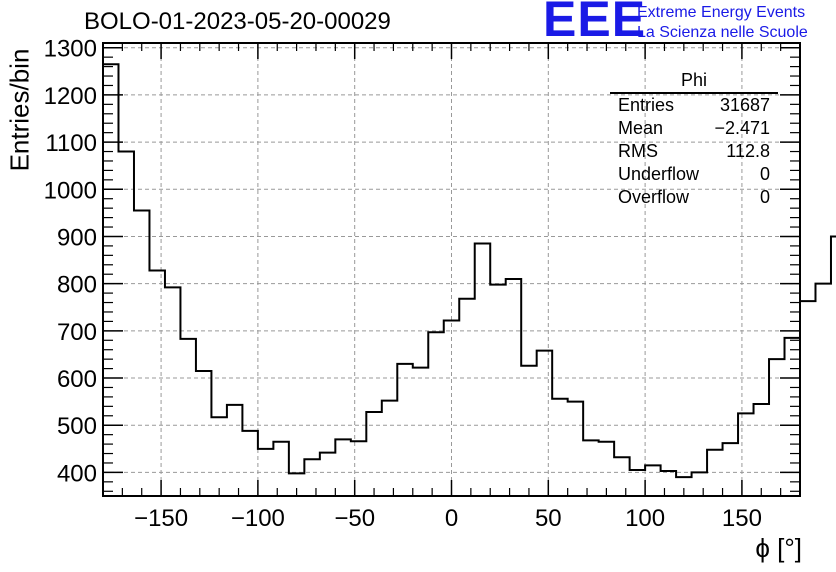  Describe the element at coordinates (451, 518) in the screenshot. I see `x-tick-label: 0` at that location.